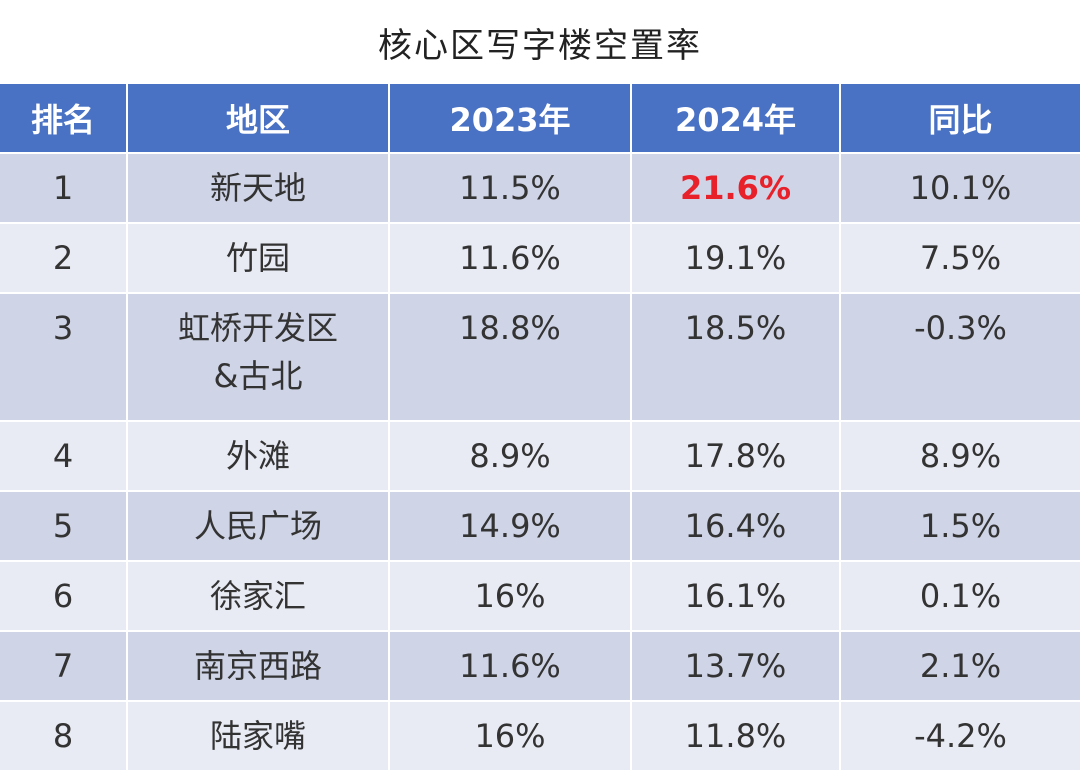 The width and height of the screenshot is (1080, 772). Describe the element at coordinates (511, 358) in the screenshot. I see `value-2023-cell: 18.8%` at that location.